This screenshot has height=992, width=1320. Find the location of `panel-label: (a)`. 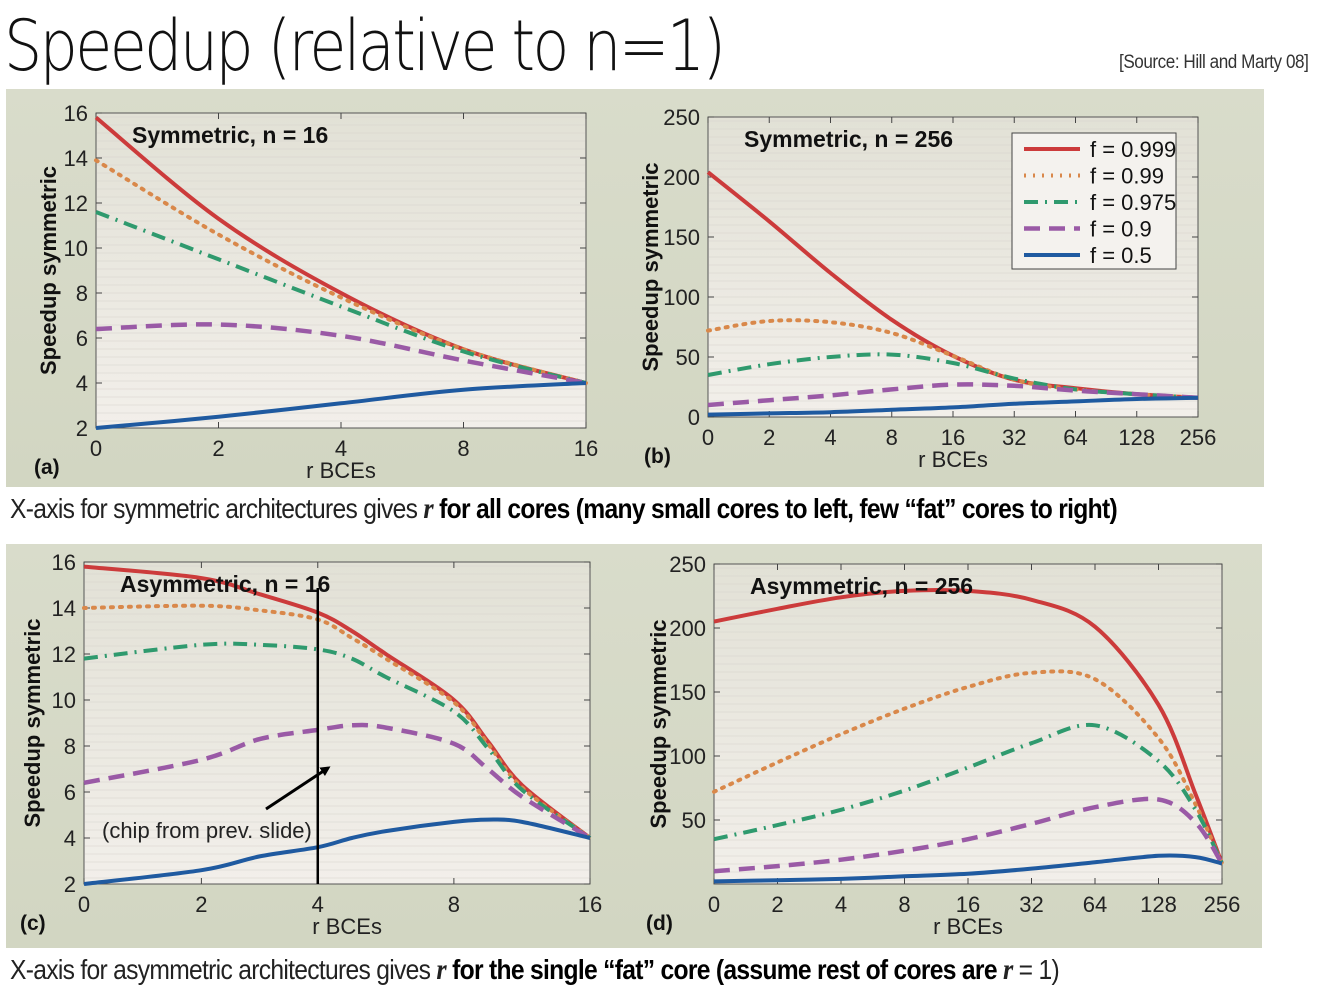

panel-label: (a) is located at coordinates (47, 467).